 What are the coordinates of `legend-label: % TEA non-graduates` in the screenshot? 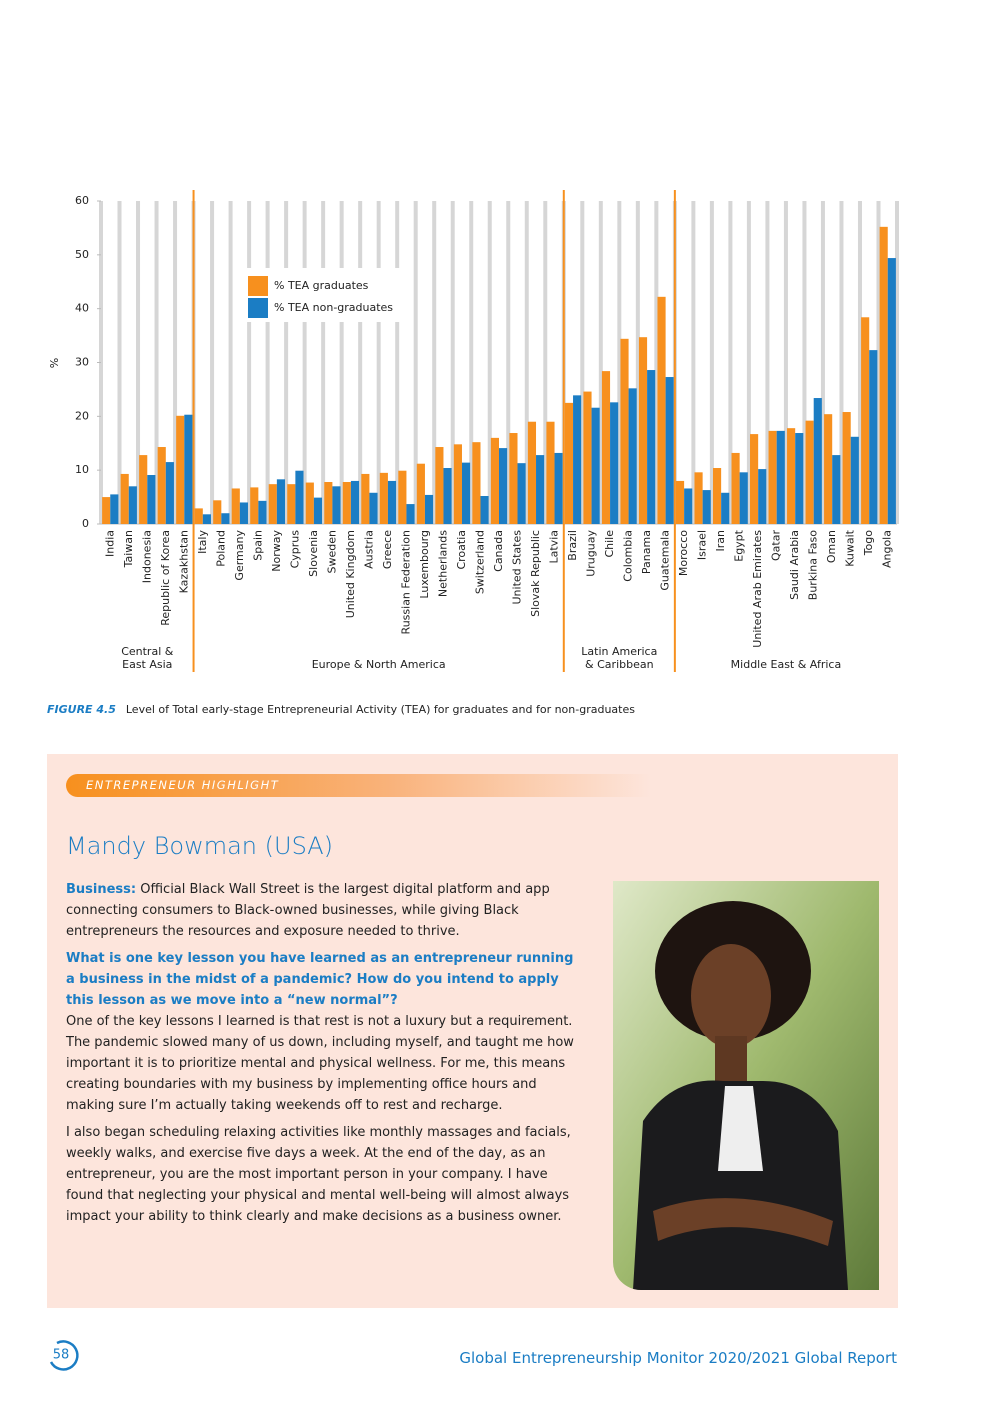 It's located at (333, 307).